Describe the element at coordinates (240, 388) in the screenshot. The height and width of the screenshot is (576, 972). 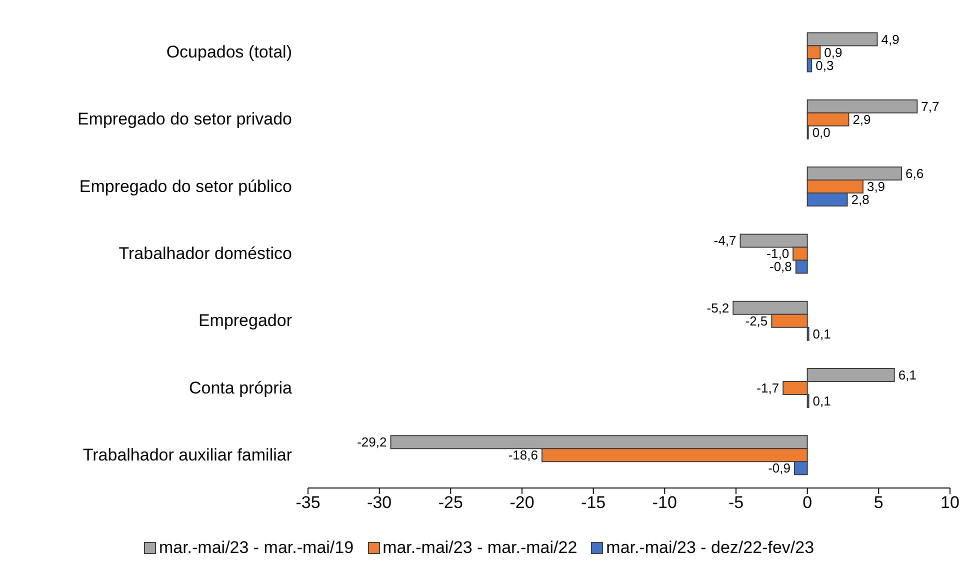
I see `y-tick-label: Conta própria` at that location.